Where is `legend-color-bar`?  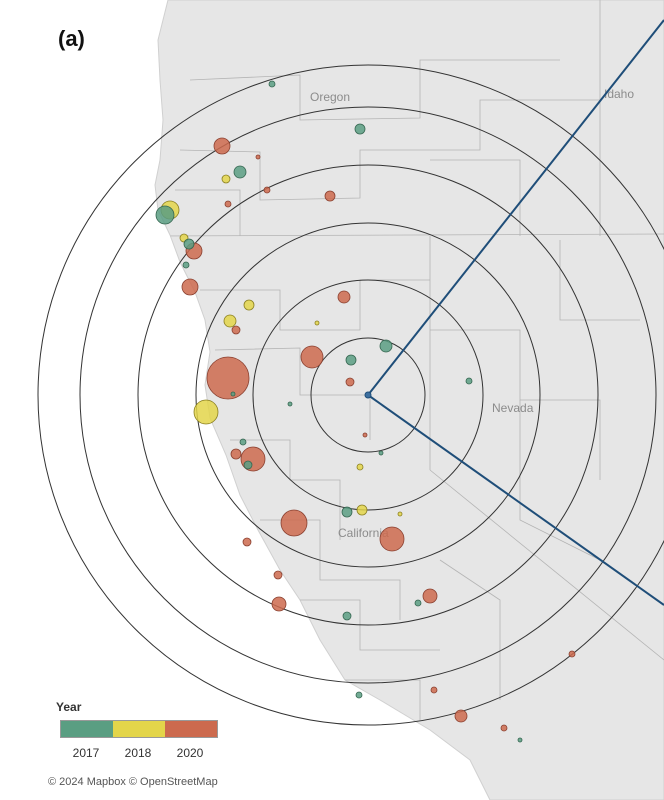 legend-color-bar is located at coordinates (139, 729).